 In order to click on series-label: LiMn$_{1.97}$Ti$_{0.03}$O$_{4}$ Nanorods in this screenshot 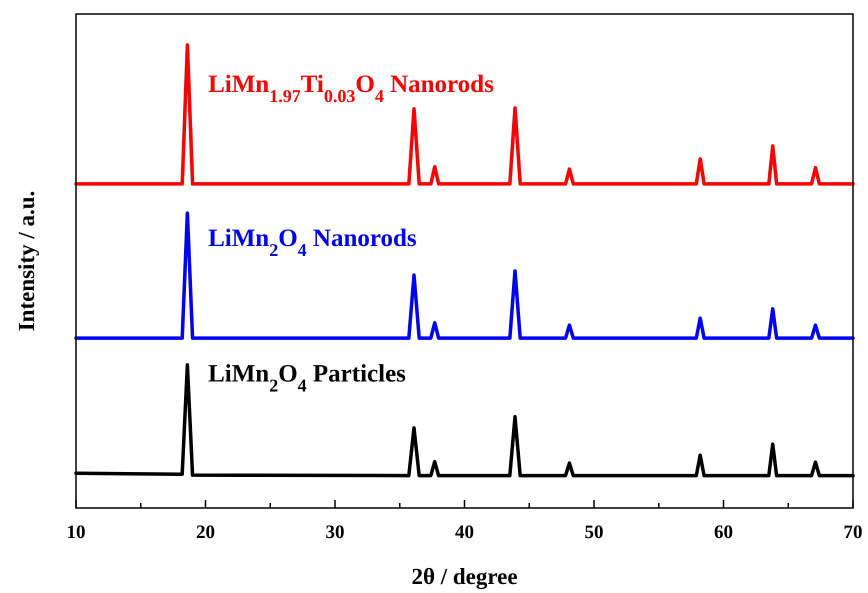, I will do `click(351, 88)`.